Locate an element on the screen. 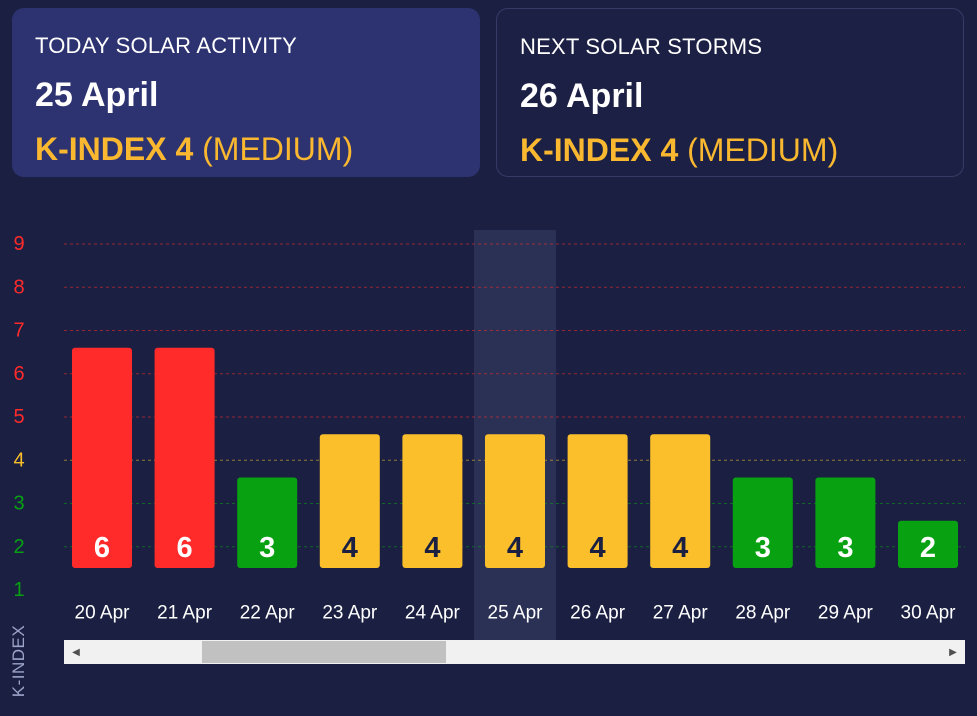 The height and width of the screenshot is (716, 977). x-tick-label: 26 Apr is located at coordinates (598, 613).